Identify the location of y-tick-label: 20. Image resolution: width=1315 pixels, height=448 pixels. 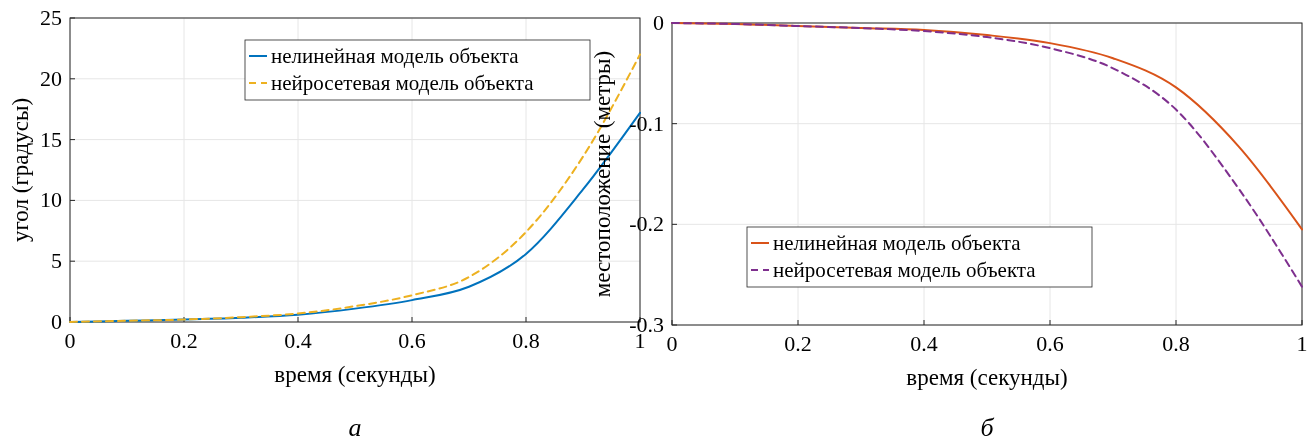
(51, 78).